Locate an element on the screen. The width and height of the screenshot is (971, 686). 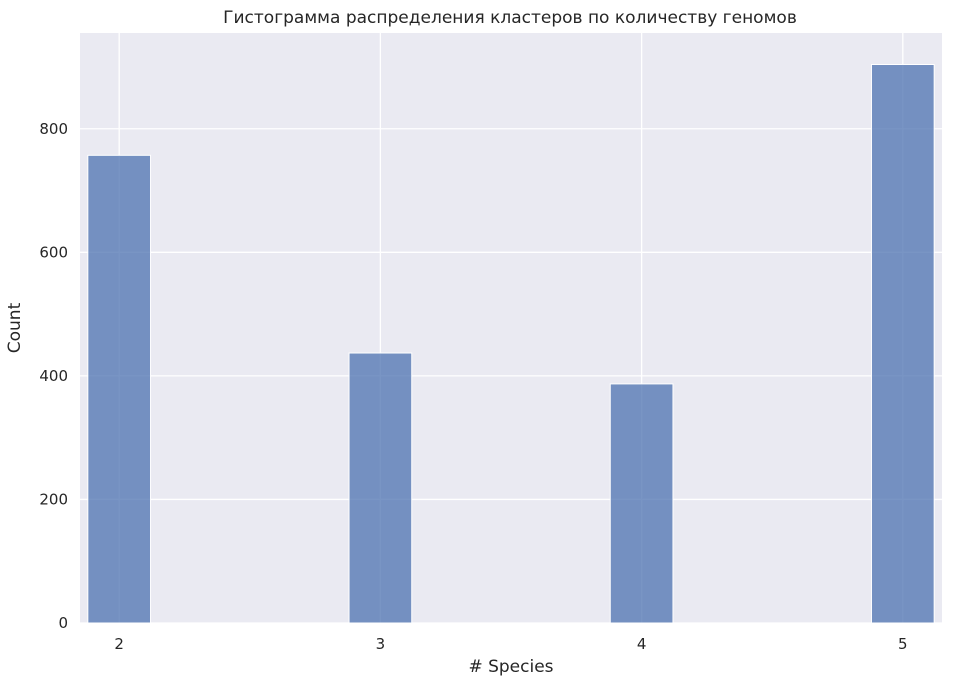
y-tick-label: 400 is located at coordinates (53, 376).